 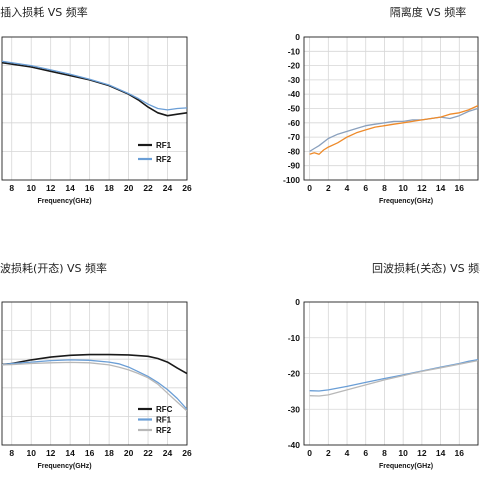 I want to click on chart-title: 插入损耗 VS 频率, so click(x=44, y=12).